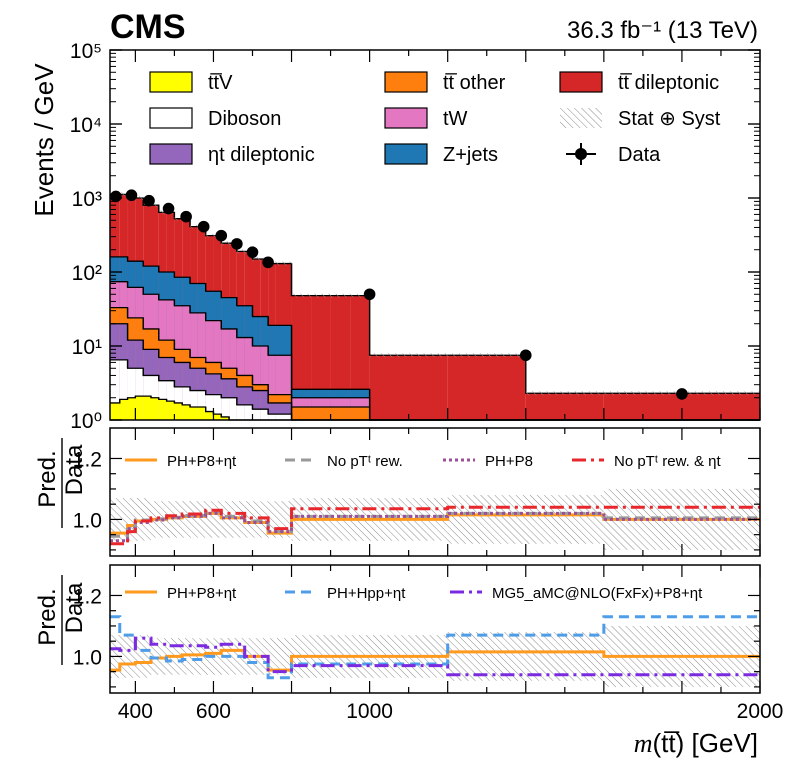 This screenshot has width=797, height=775. I want to click on y-tick-label: 10⁴, so click(86, 125).